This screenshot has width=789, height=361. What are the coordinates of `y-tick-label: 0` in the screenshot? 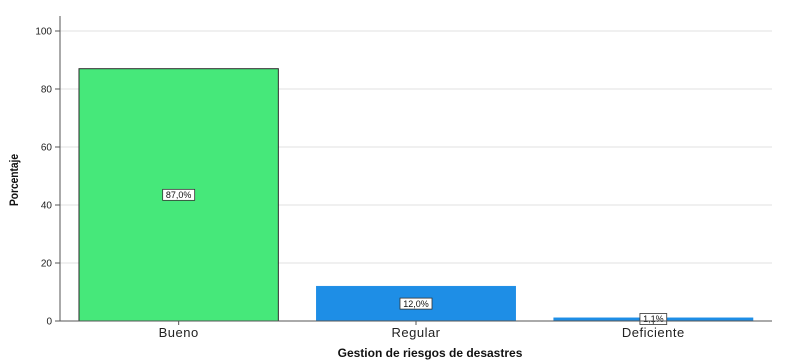 It's located at (49, 322).